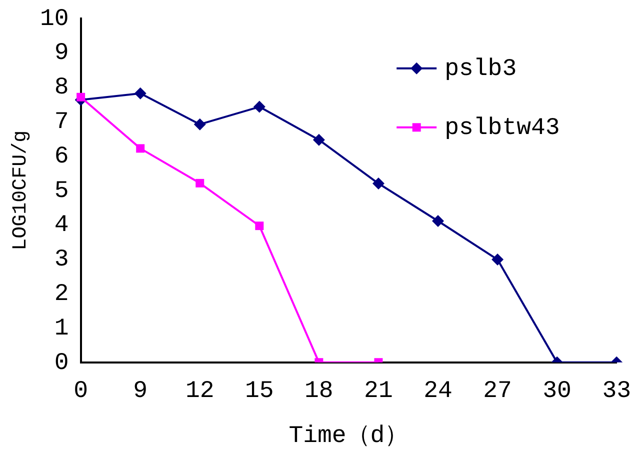 This screenshot has height=454, width=637. I want to click on y-tick-label: 0, so click(61, 363).